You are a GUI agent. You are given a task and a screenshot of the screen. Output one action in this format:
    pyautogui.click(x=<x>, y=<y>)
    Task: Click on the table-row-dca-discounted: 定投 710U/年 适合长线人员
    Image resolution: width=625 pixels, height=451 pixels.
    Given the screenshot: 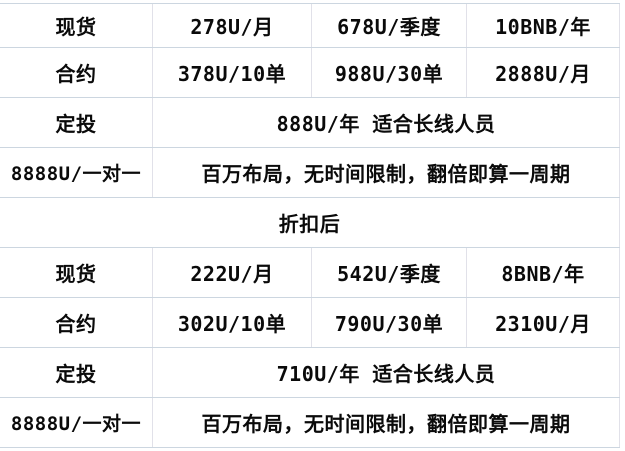 What is the action you would take?
    pyautogui.click(x=310, y=373)
    